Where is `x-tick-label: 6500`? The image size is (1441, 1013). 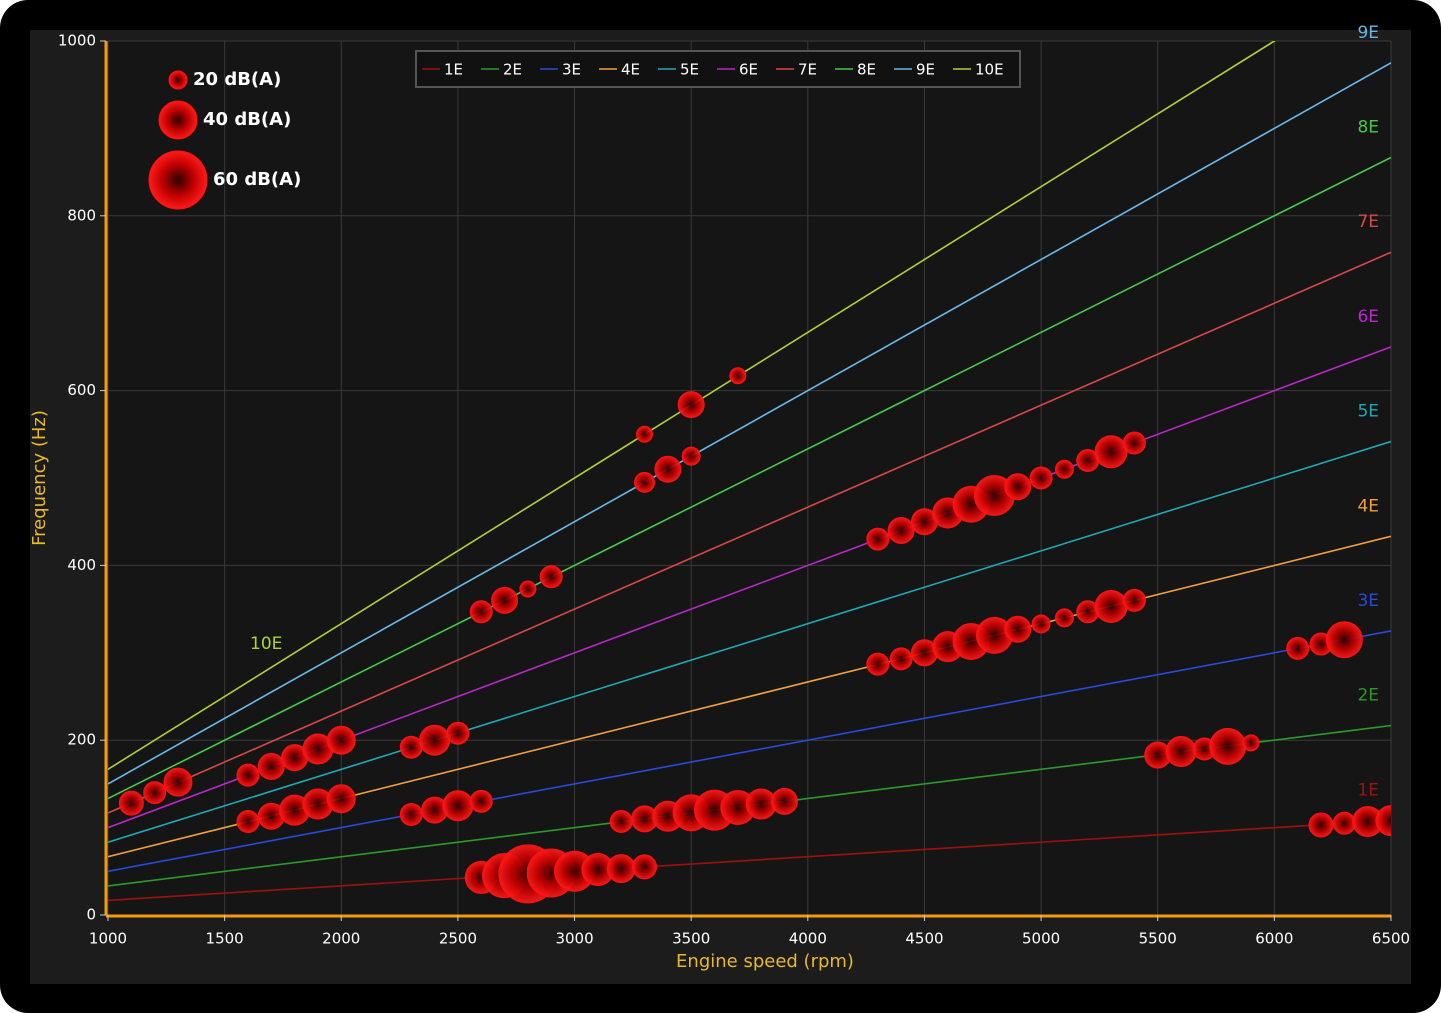 x-tick-label: 6500 is located at coordinates (1391, 939).